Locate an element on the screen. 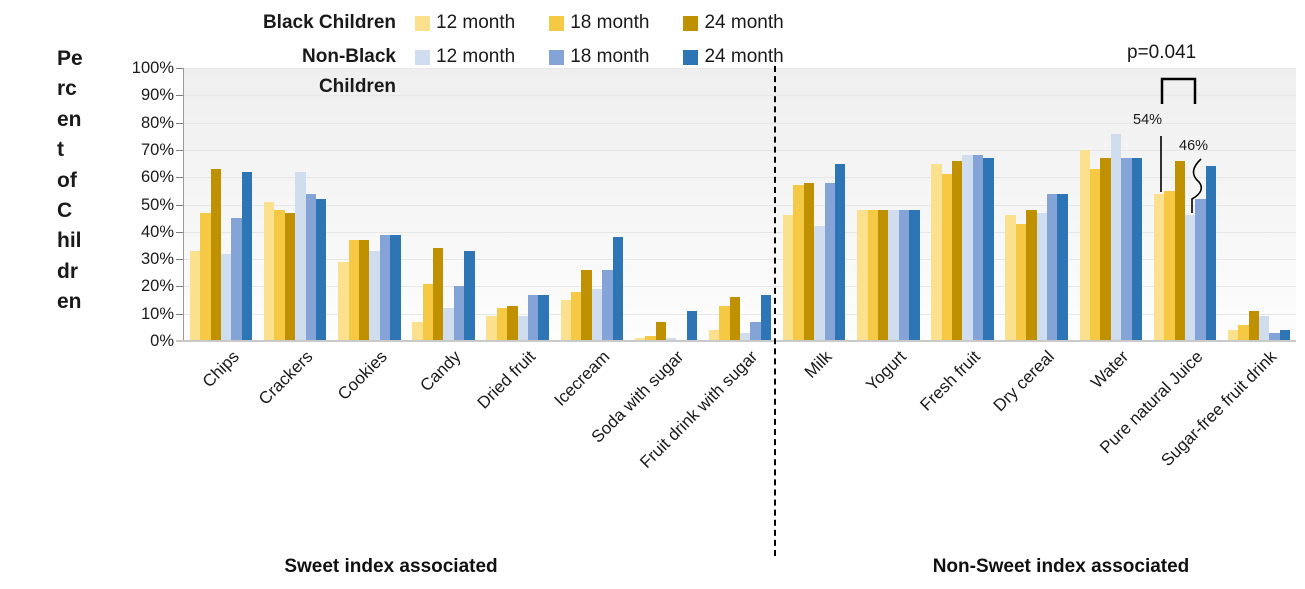 Image resolution: width=1305 pixels, height=589 pixels. legend-items-row: 12 month 18 month 24 month is located at coordinates (599, 23).